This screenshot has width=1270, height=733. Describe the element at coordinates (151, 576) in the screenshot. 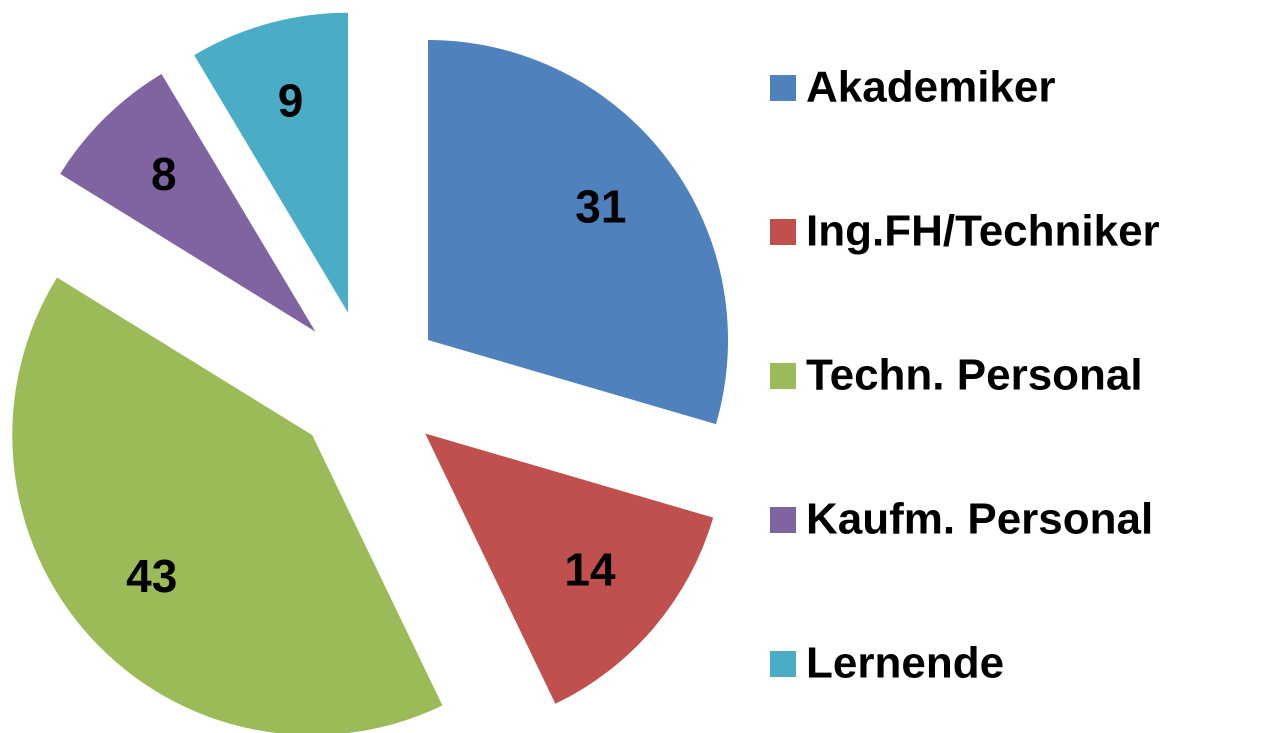

I see `data-label: 43` at that location.